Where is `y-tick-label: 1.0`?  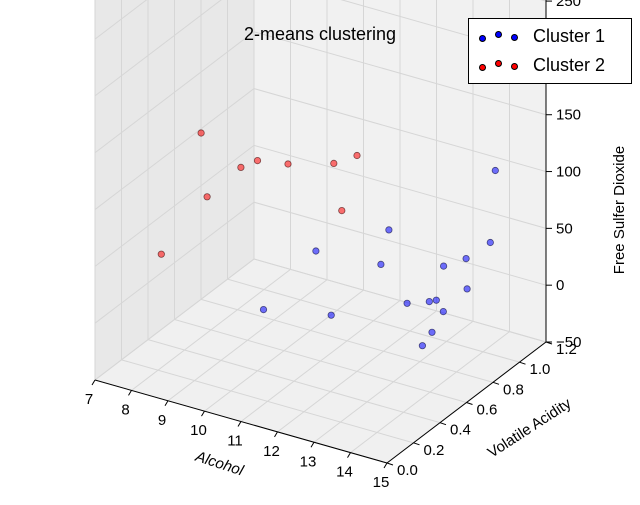 y-tick-label: 1.0 is located at coordinates (540, 369).